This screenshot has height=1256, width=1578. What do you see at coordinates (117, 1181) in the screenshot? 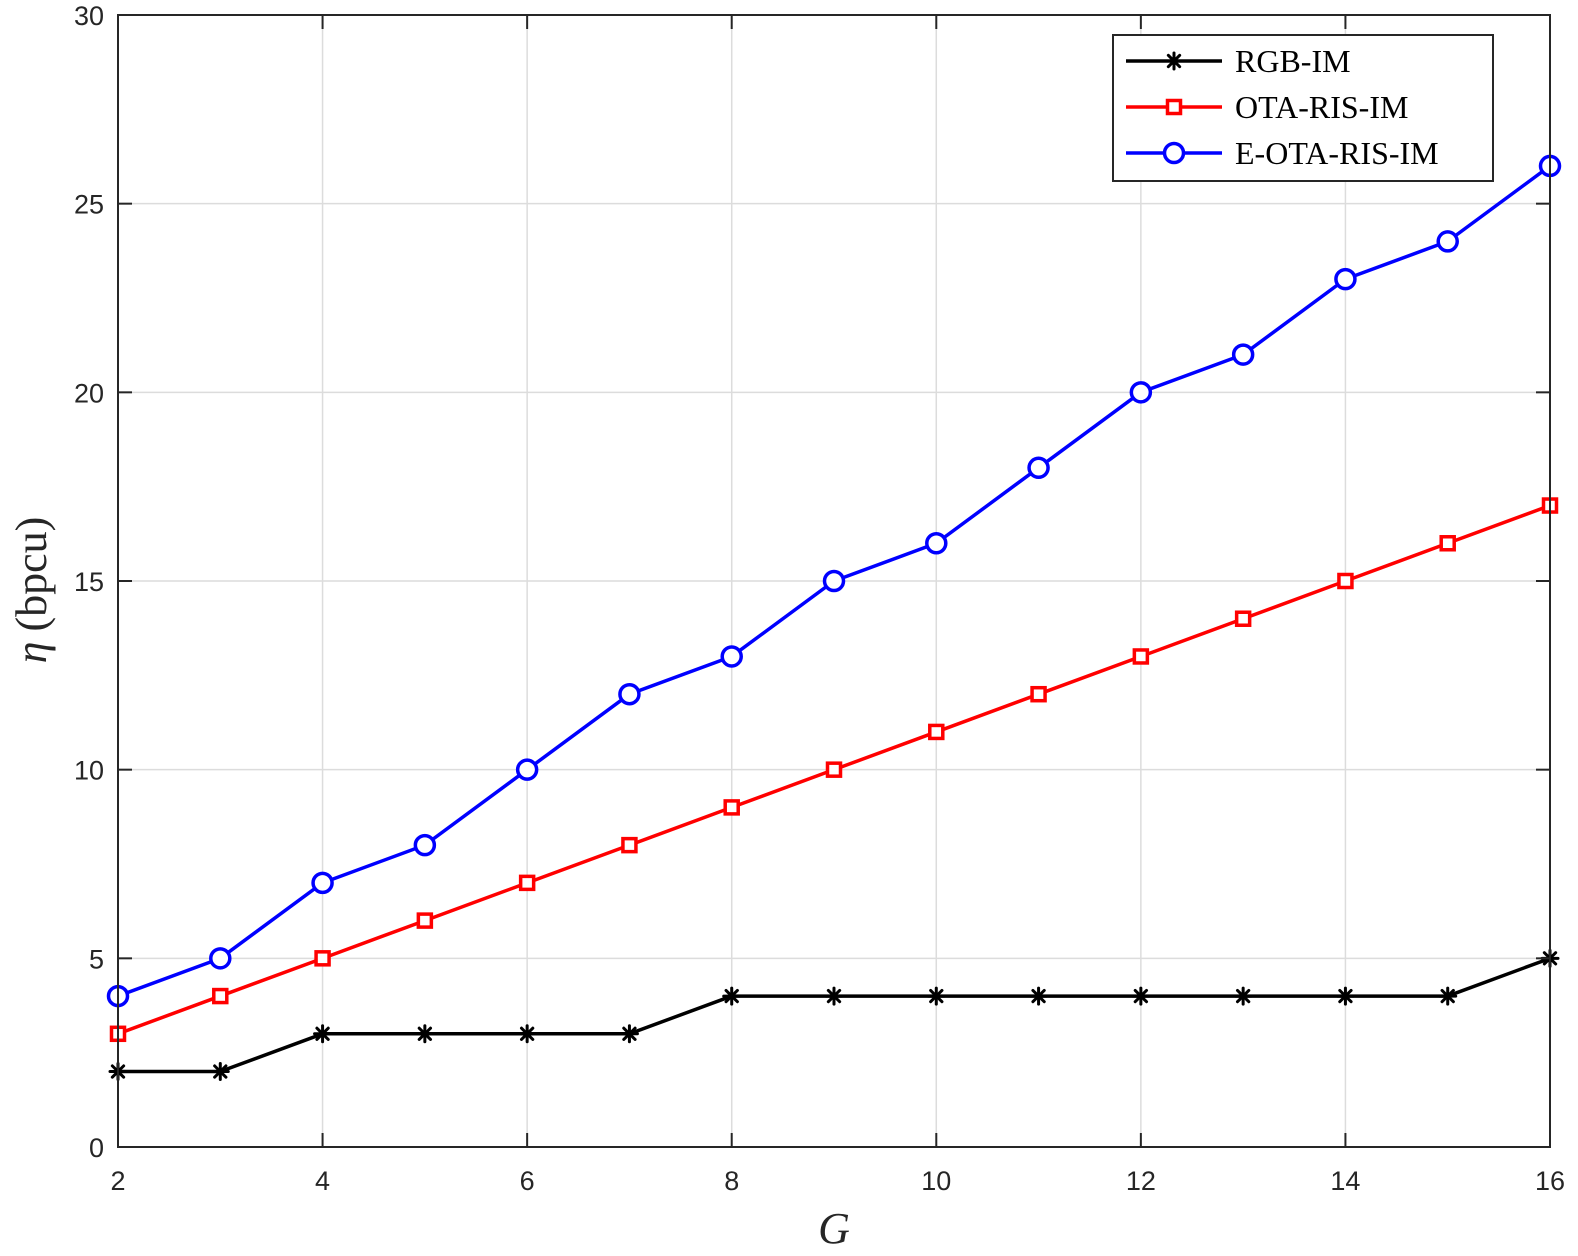
I see `x-tick-label: 2` at bounding box center [117, 1181].